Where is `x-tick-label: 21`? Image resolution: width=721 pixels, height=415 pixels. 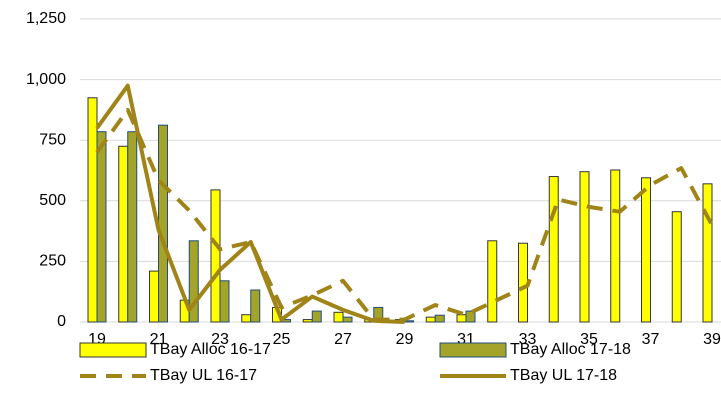
x-tick-label: 21 is located at coordinates (159, 339).